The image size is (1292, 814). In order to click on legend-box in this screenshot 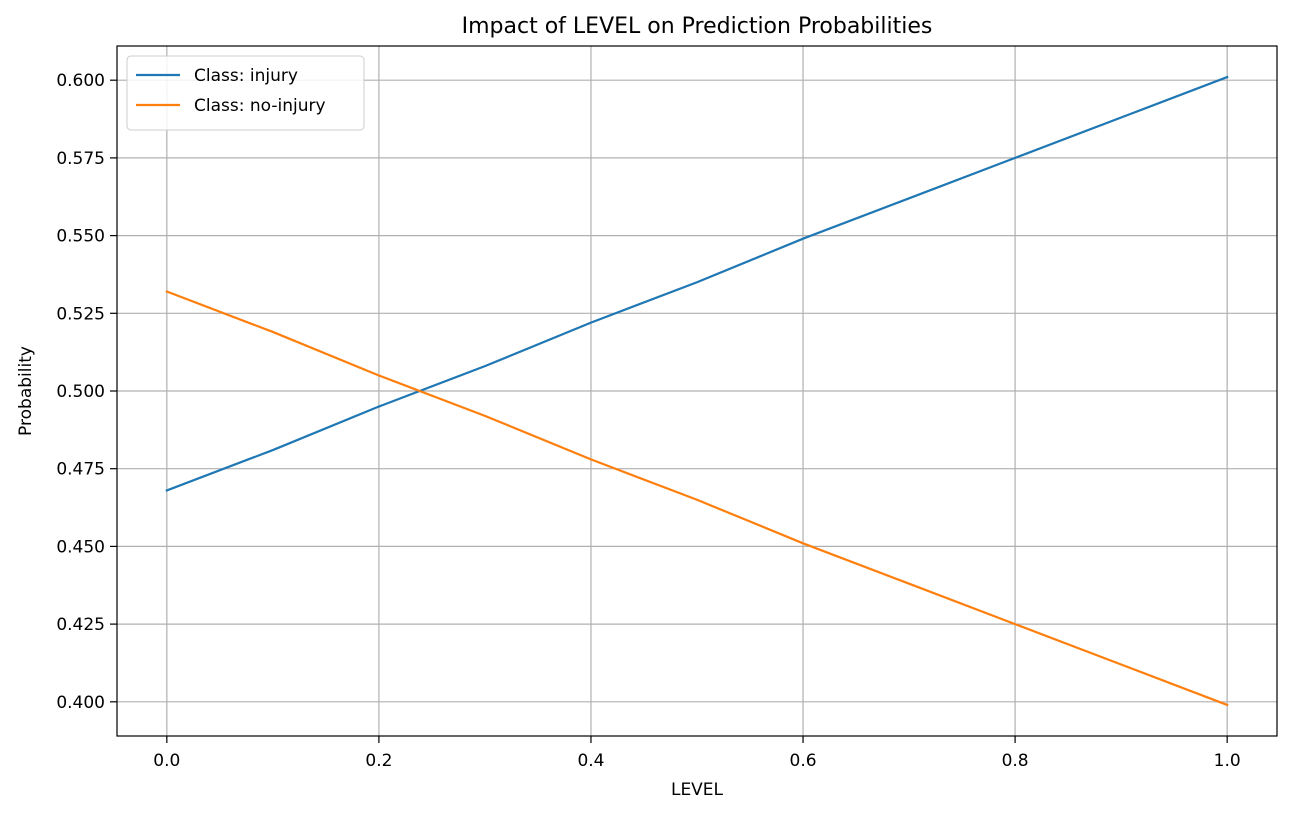, I will do `click(245, 93)`.